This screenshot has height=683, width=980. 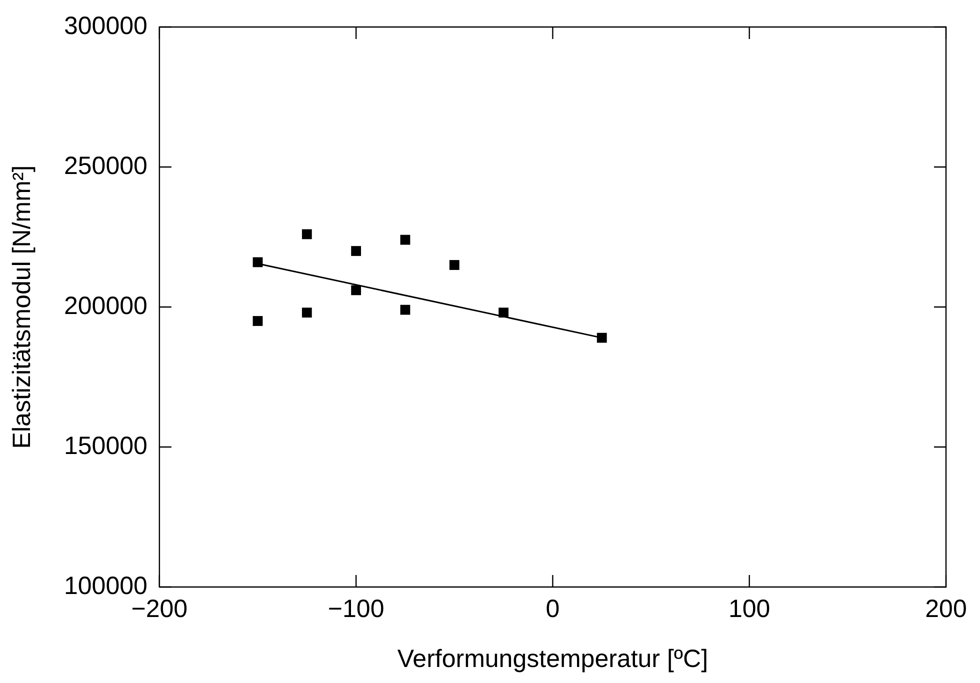 What do you see at coordinates (106, 446) in the screenshot?
I see `y-tick-label: 150000` at bounding box center [106, 446].